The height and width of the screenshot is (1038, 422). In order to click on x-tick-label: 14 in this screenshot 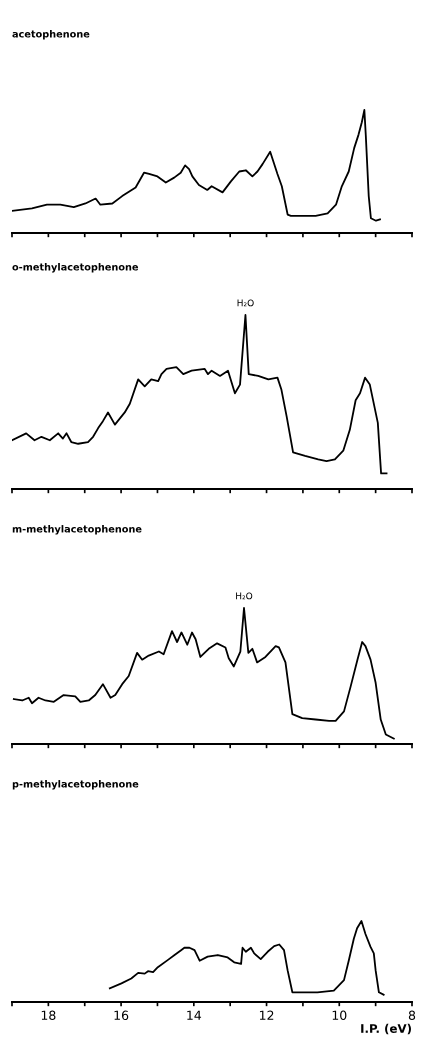, I will do `click(194, 1015)`.